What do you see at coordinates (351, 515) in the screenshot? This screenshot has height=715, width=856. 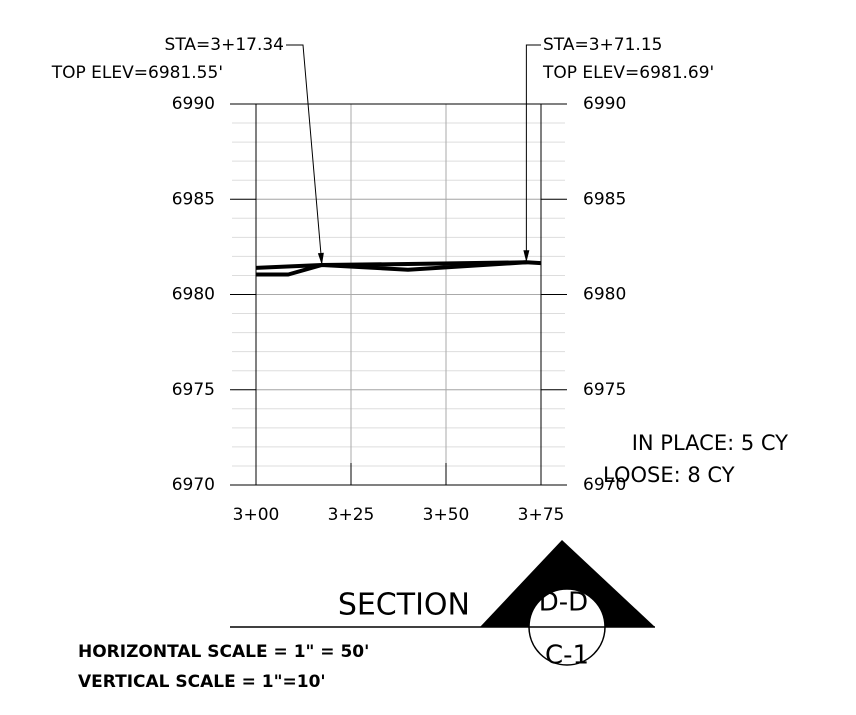 I see `x-tick-label: 3+25` at bounding box center [351, 515].